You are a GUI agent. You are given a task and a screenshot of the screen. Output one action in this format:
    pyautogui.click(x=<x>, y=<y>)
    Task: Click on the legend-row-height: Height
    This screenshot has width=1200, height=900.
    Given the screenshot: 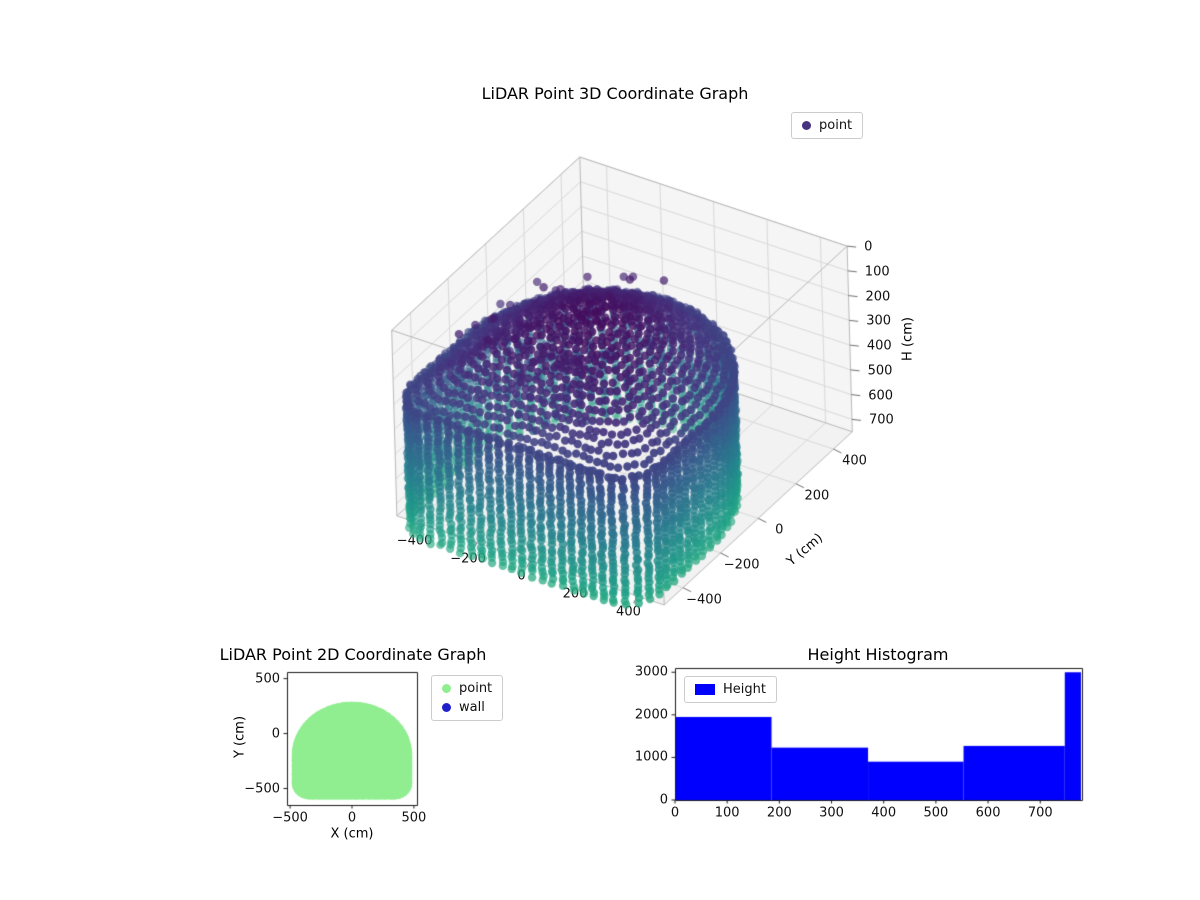 What is the action you would take?
    pyautogui.click(x=730, y=689)
    